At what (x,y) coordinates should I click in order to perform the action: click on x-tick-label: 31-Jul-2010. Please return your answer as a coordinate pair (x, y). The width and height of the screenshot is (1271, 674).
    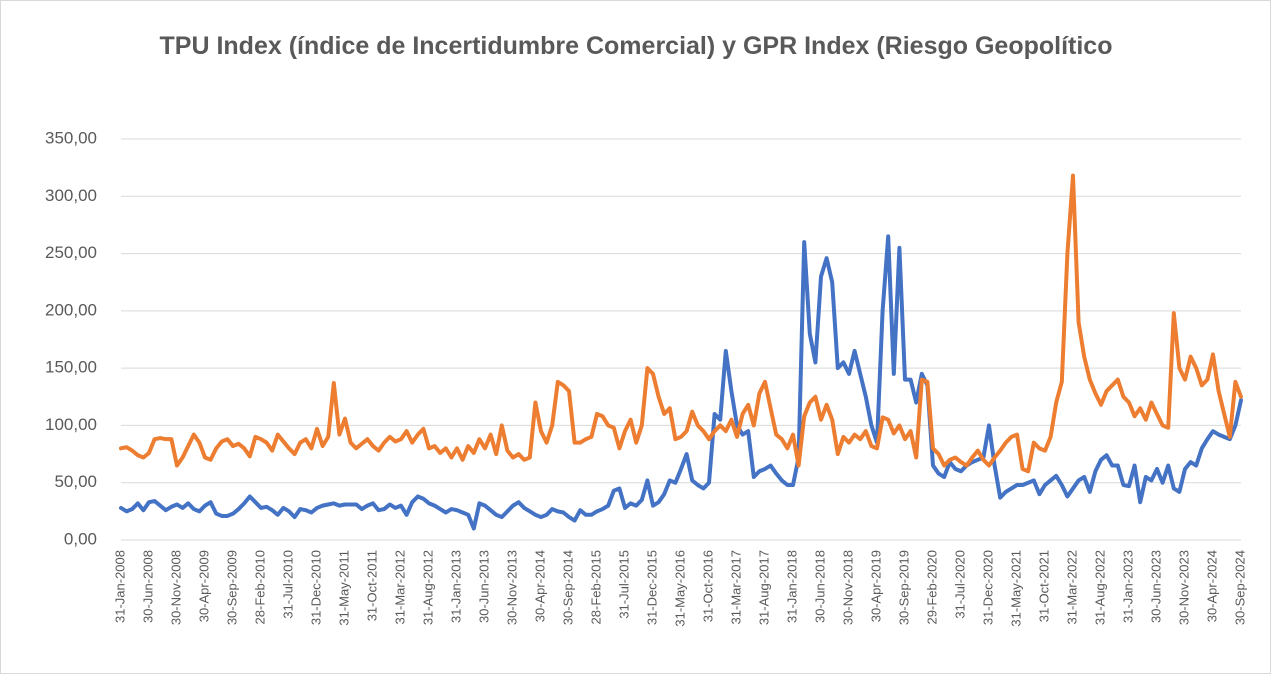
    Looking at the image, I should click on (287, 584).